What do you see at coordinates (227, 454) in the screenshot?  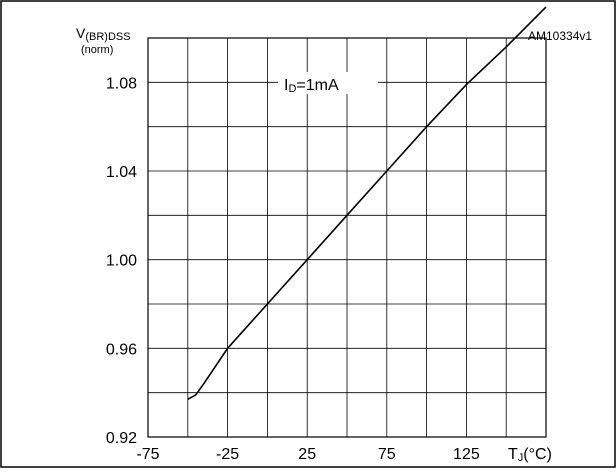 I see `x-tick-label: -25` at bounding box center [227, 454].